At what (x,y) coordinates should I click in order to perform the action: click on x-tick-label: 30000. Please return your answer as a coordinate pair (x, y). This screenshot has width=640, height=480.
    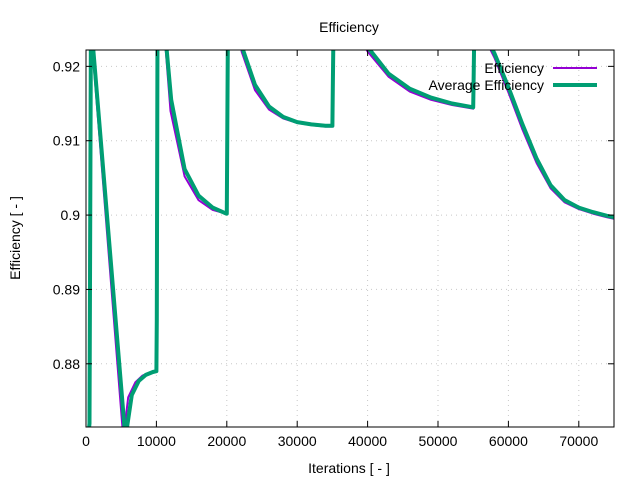
    Looking at the image, I should click on (297, 441).